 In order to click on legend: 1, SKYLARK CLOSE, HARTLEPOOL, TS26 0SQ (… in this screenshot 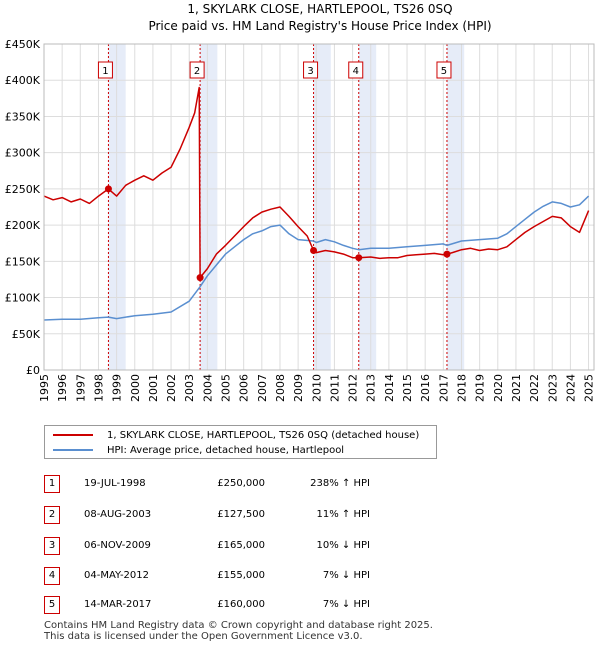, I will do `click(240, 442)`.